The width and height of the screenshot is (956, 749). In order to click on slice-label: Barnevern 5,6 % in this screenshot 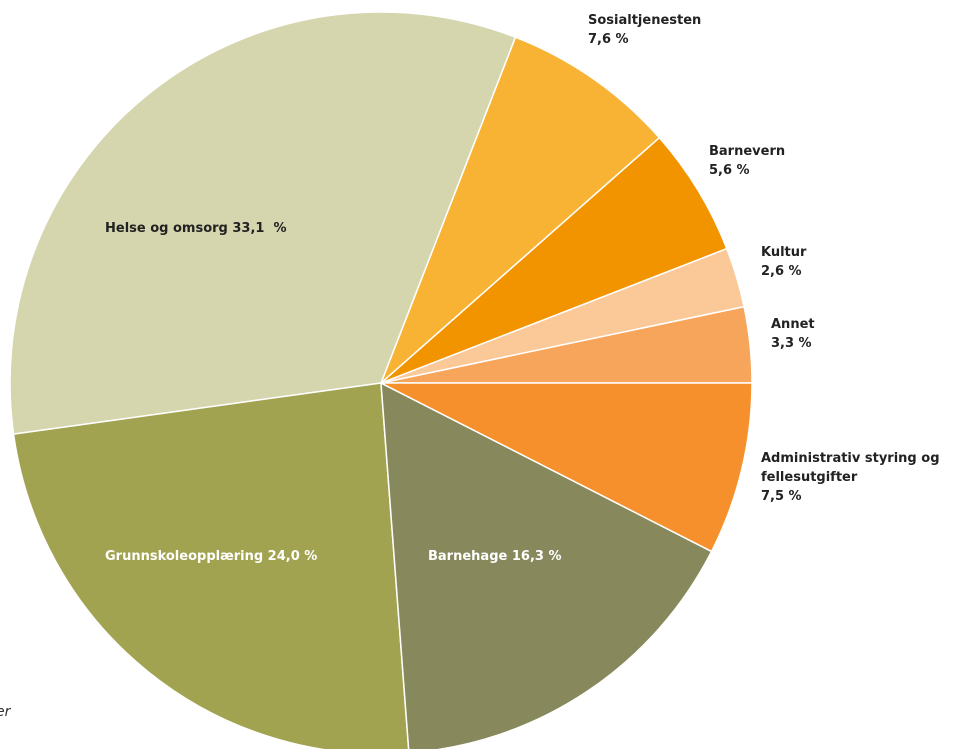, I will do `click(799, 161)`.